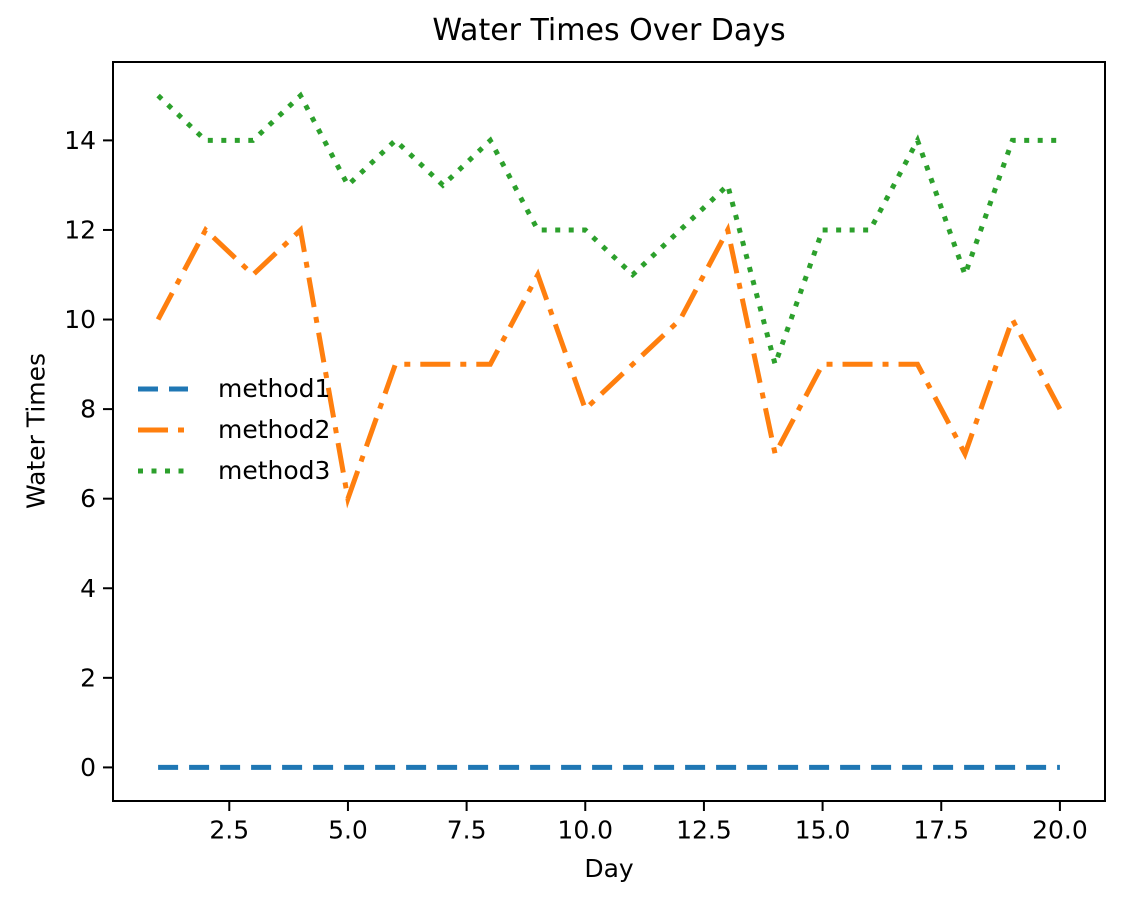 Image resolution: width=1125 pixels, height=908 pixels. I want to click on y-tick-label: 14, so click(80, 140).